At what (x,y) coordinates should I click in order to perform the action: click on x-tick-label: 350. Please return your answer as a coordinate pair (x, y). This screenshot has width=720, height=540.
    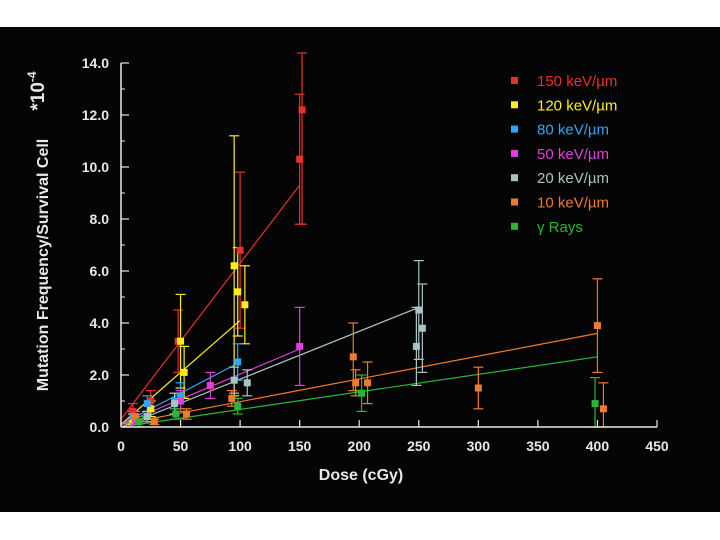
    Looking at the image, I should click on (538, 446).